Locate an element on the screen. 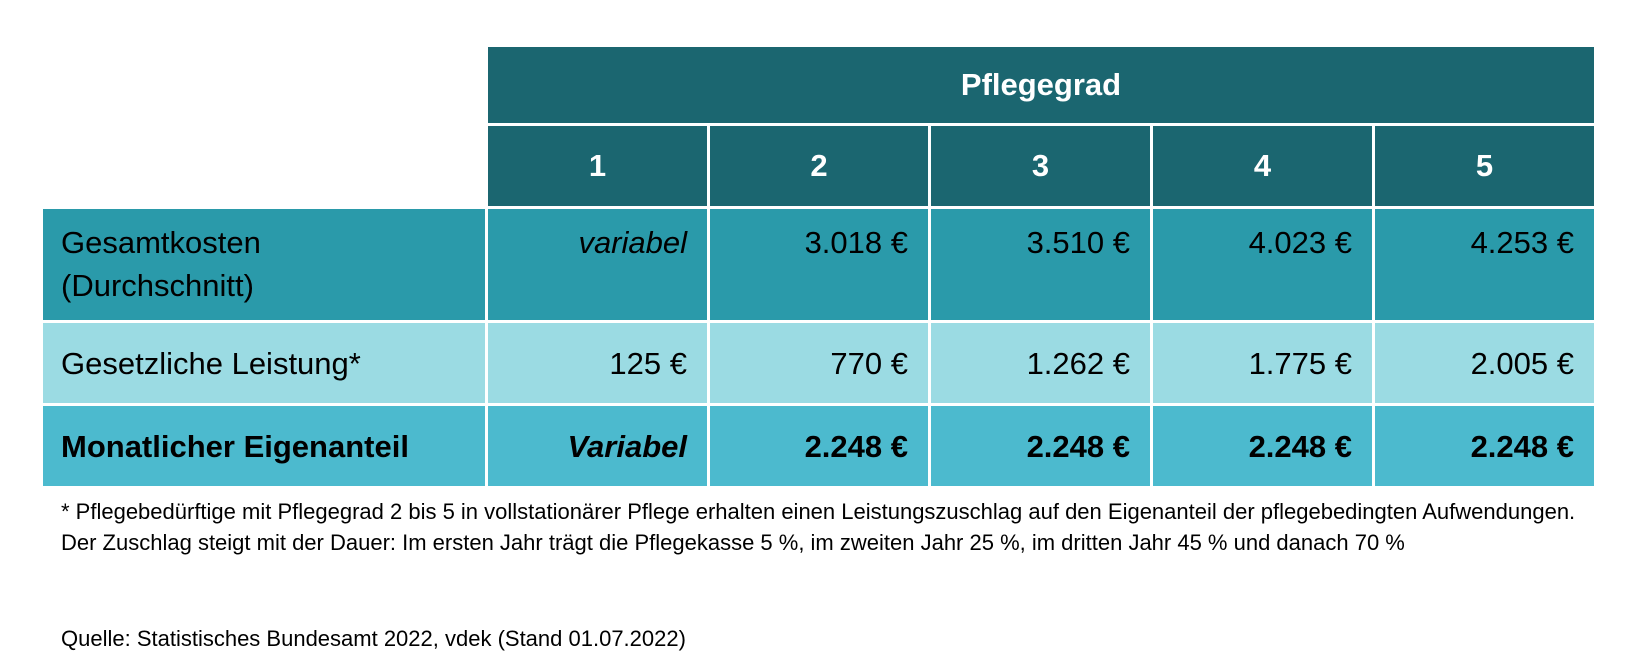  eigenanteil-grade-5: 2.248 € is located at coordinates (1484, 446).